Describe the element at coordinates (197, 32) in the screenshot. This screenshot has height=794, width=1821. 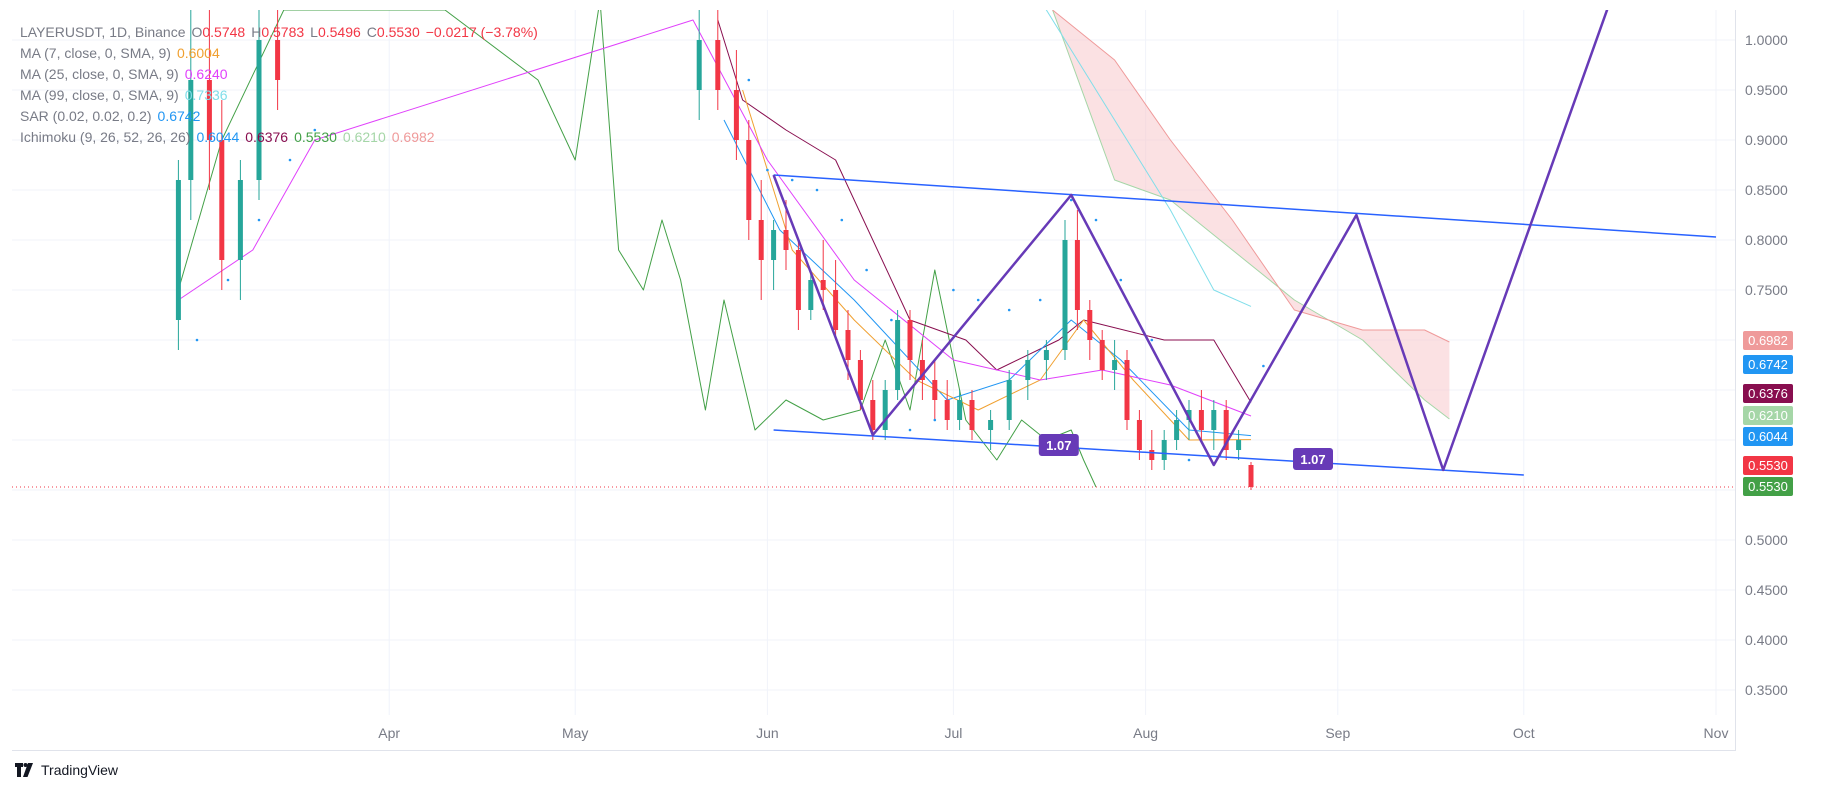
I see `legend-open-label: O` at that location.